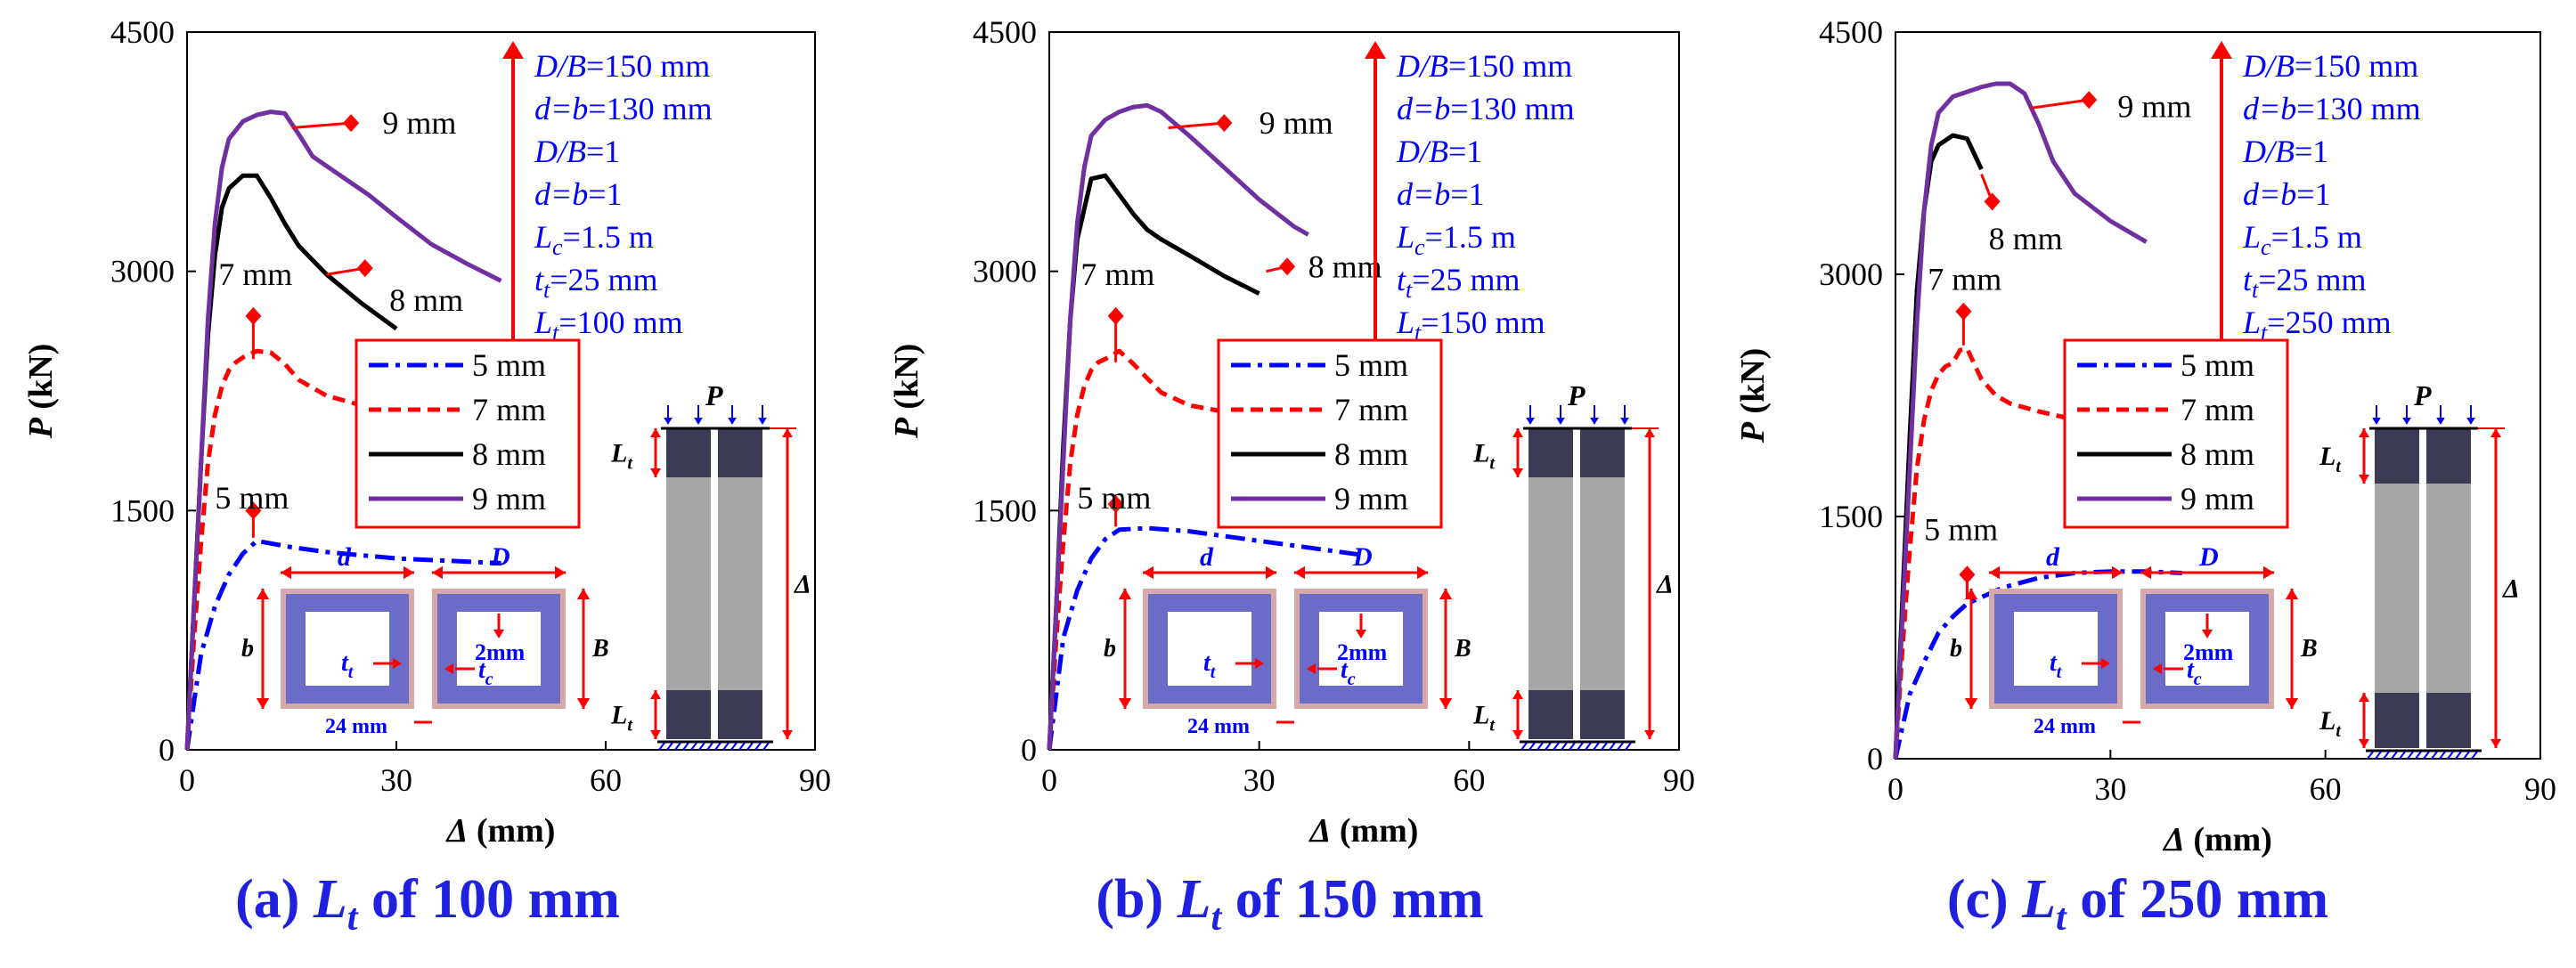 This screenshot has height=968, width=2576. I want to click on gap-24mm-label: 24 mm, so click(356, 727).